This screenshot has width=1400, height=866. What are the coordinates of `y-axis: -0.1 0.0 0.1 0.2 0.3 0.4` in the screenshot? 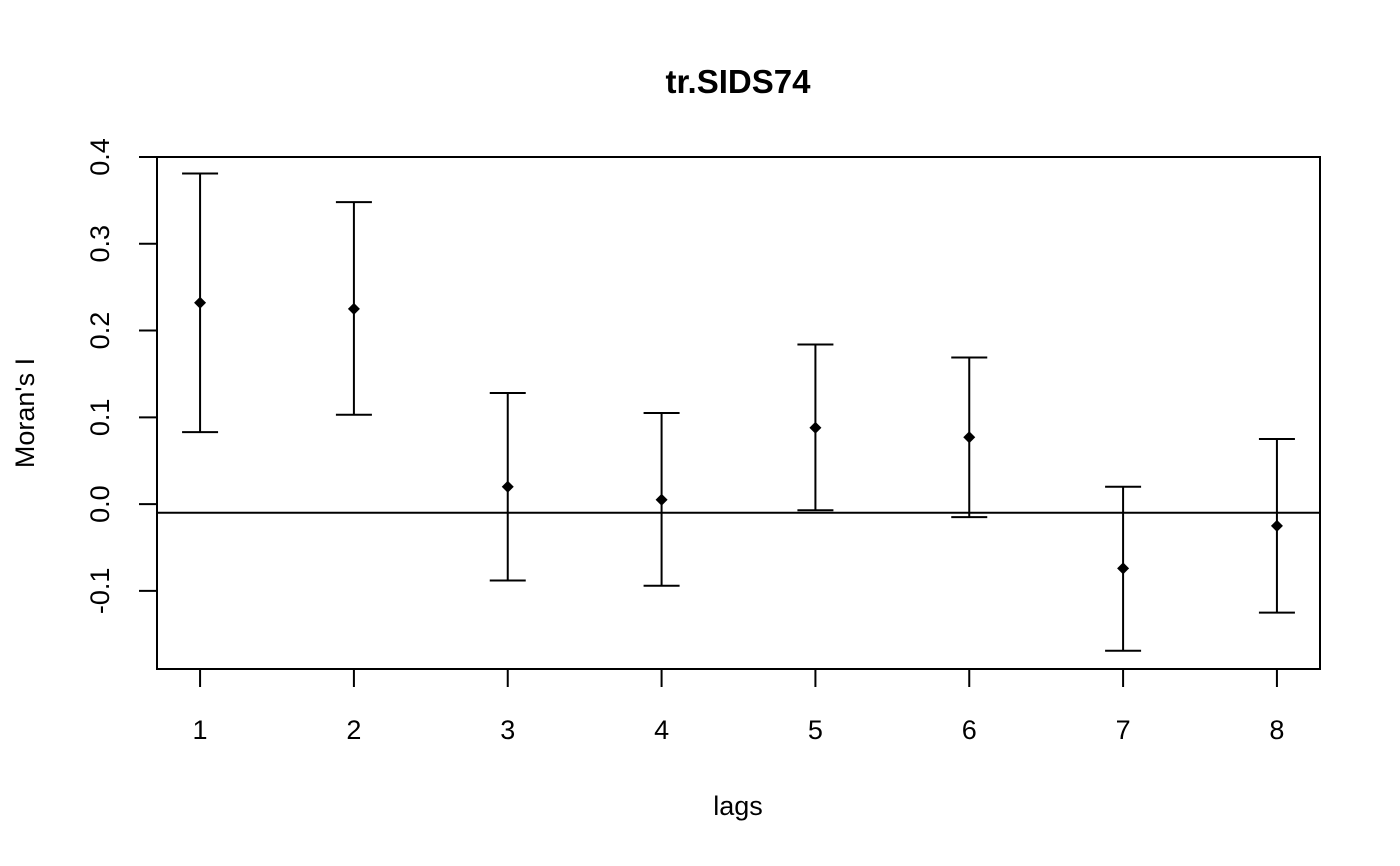 It's located at (121, 376).